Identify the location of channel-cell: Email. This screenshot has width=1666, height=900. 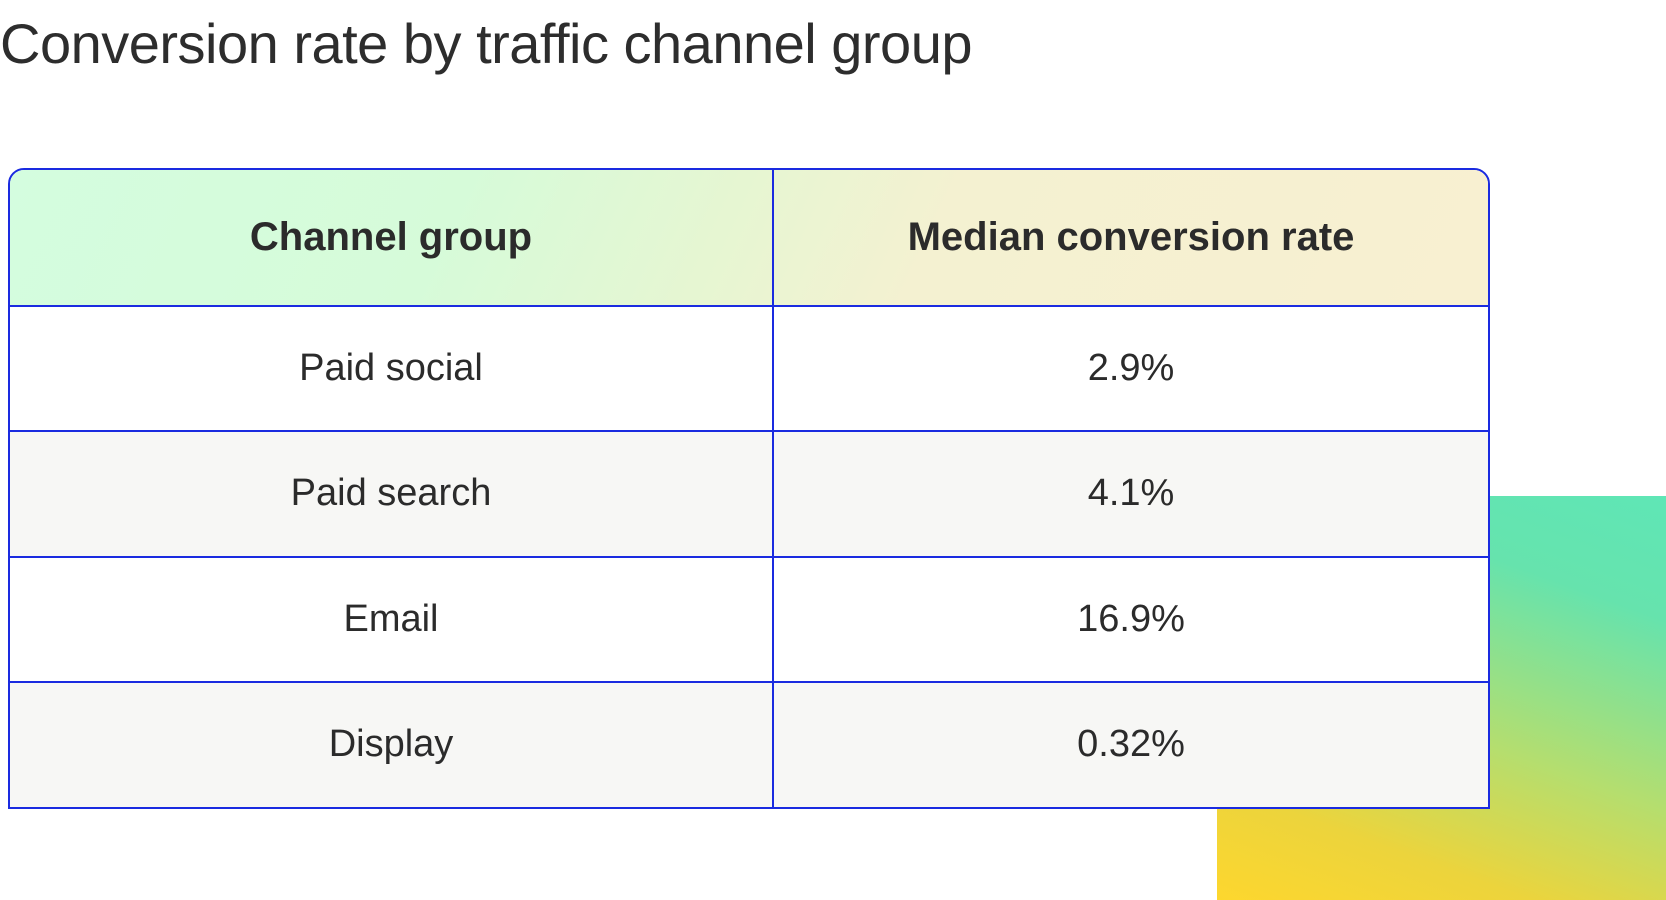
(392, 619).